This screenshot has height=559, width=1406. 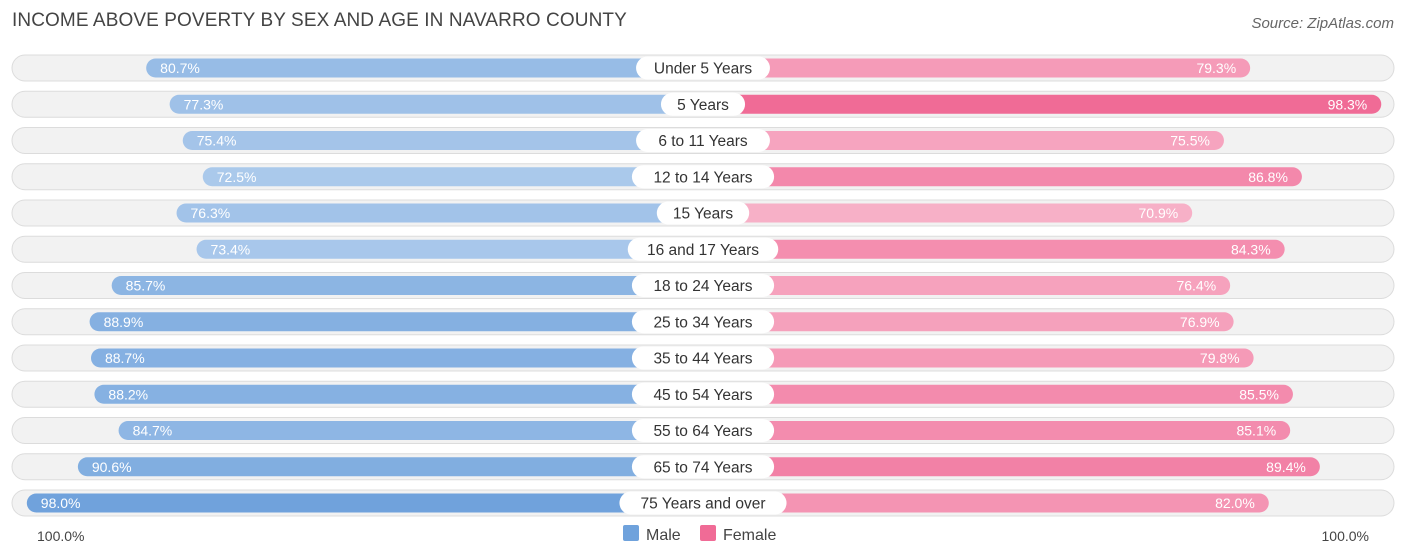 I want to click on legend-label-male: Male, so click(x=663, y=535).